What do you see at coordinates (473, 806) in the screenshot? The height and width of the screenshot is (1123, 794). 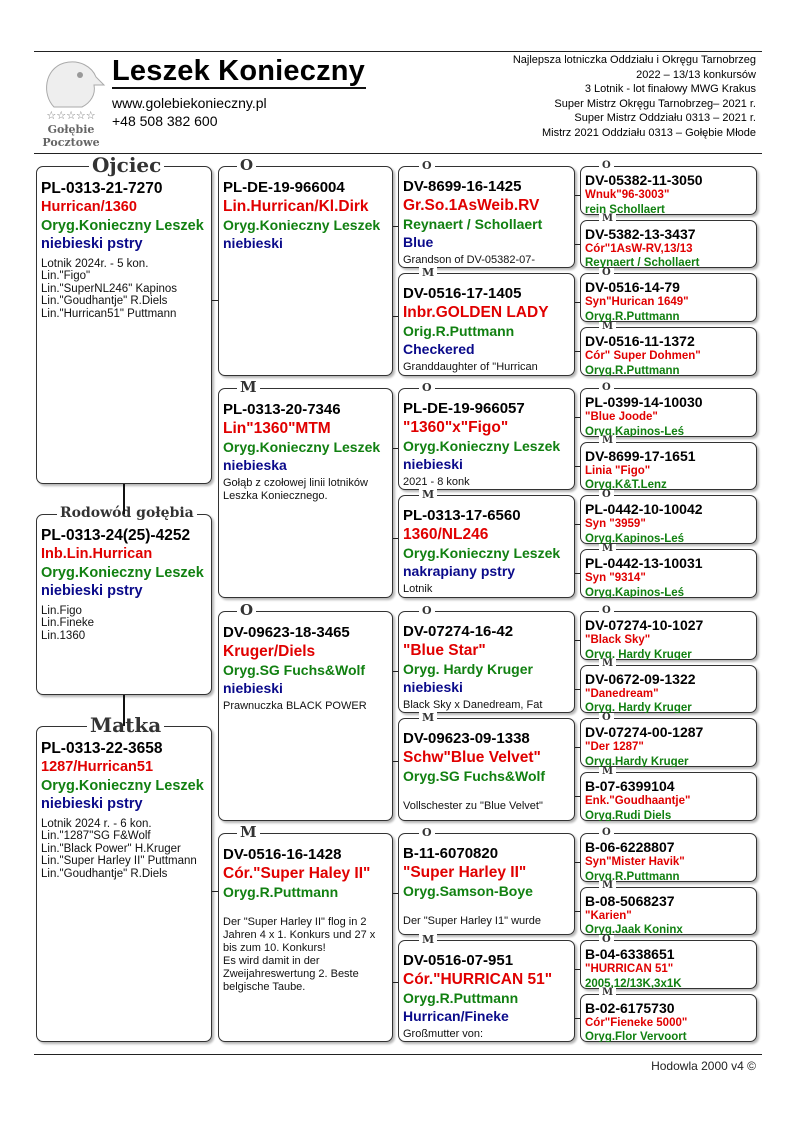 I see `note-line: Vollschester zu "Blue Velvet"` at bounding box center [473, 806].